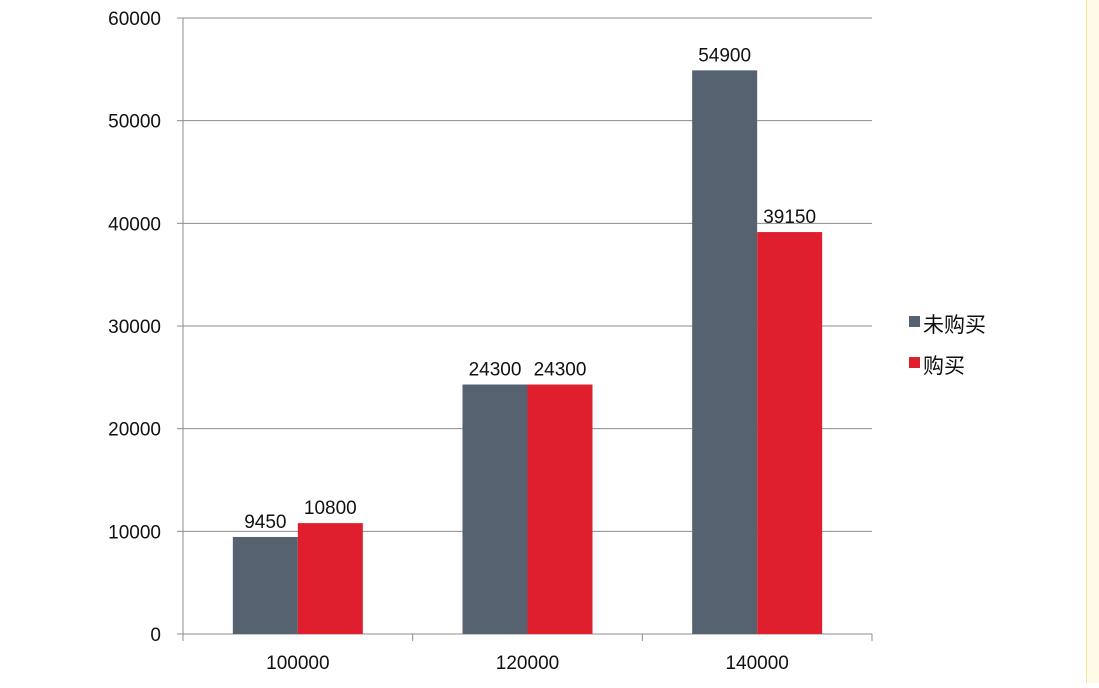 This screenshot has height=688, width=1099. Describe the element at coordinates (954, 325) in the screenshot. I see `legend-label: 未购买` at that location.